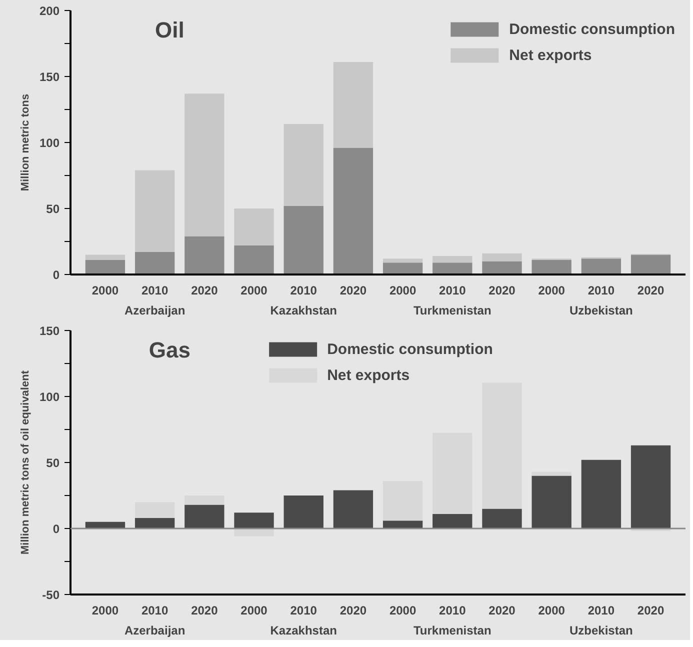 The height and width of the screenshot is (647, 693). Describe the element at coordinates (169, 350) in the screenshot. I see `chart-title: Gas` at that location.